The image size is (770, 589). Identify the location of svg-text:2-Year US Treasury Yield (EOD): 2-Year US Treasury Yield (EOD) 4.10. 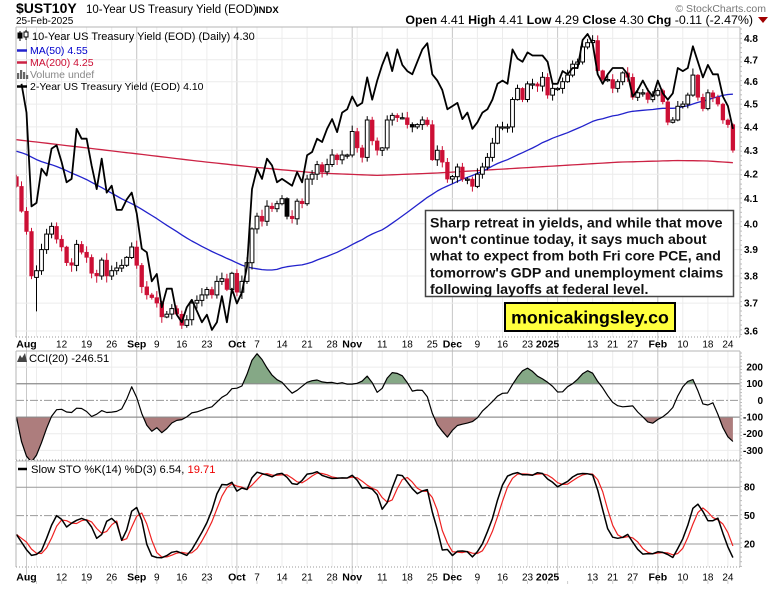
(117, 87).